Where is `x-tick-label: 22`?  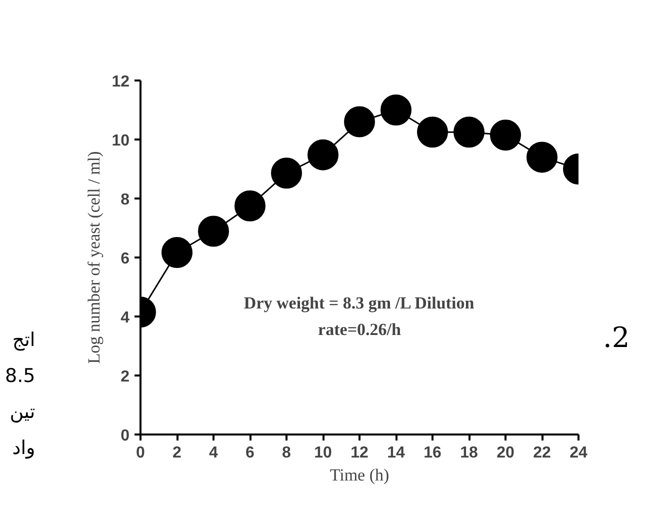 x-tick-label: 22 is located at coordinates (542, 453).